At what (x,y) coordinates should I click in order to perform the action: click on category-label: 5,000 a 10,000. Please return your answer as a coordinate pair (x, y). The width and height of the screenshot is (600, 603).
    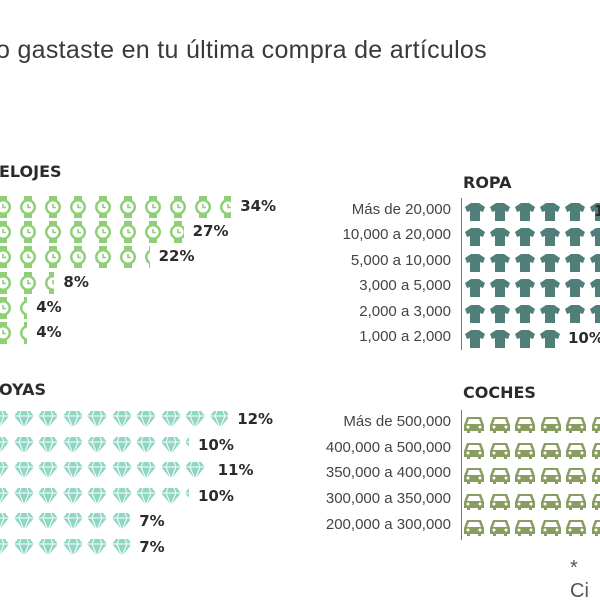
    Looking at the image, I should click on (400, 260).